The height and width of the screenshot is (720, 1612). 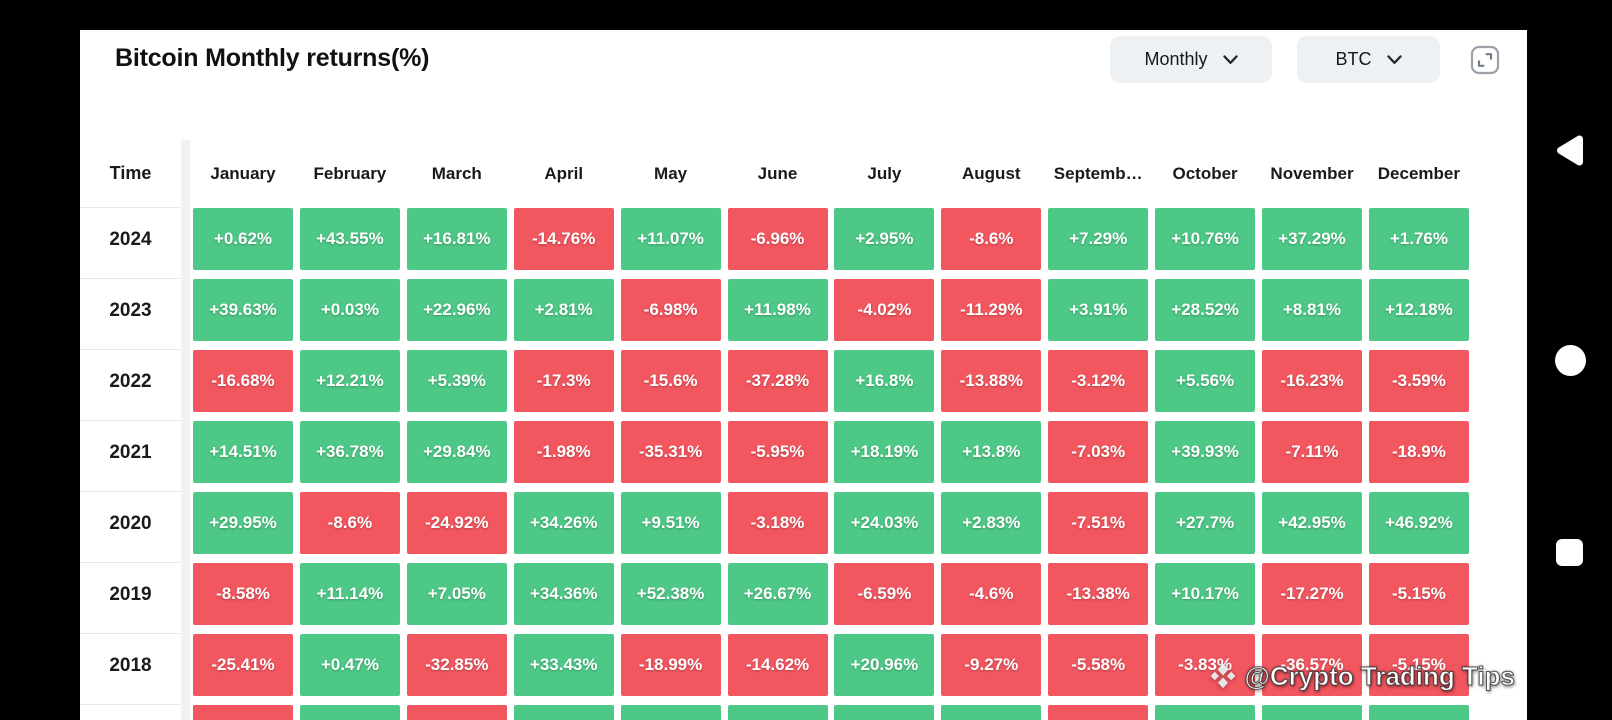 What do you see at coordinates (1191, 59) in the screenshot?
I see `period-select: Monthly` at bounding box center [1191, 59].